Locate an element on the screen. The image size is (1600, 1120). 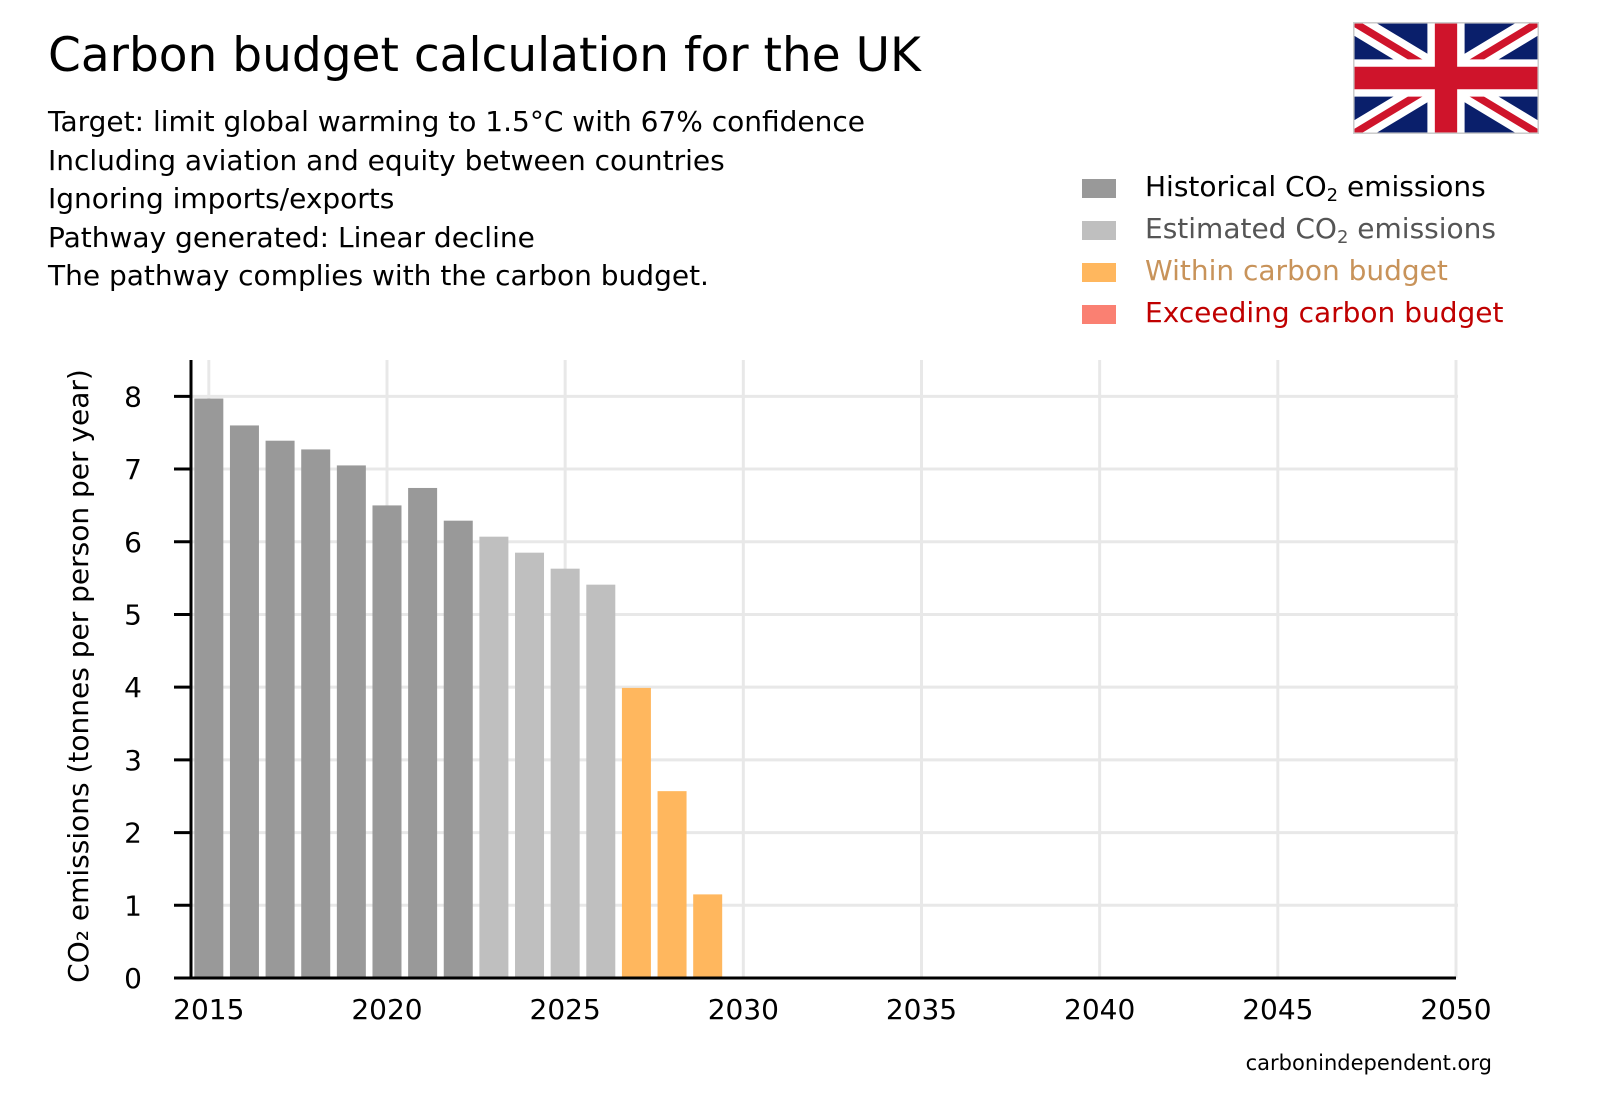
subtitle-pathway: Pathway generated: Linear decline is located at coordinates (291, 237).